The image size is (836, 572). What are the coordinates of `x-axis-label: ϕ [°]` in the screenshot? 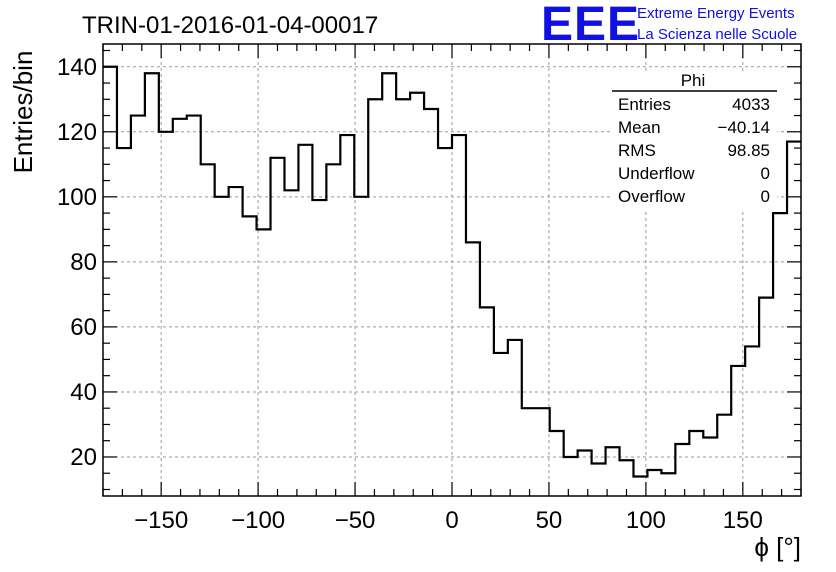 It's located at (777, 547).